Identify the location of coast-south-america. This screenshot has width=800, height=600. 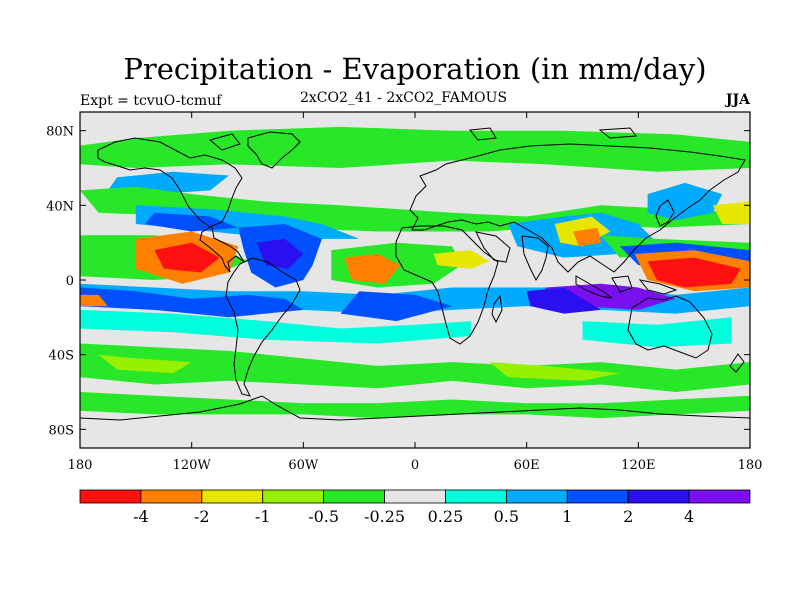
(263, 327).